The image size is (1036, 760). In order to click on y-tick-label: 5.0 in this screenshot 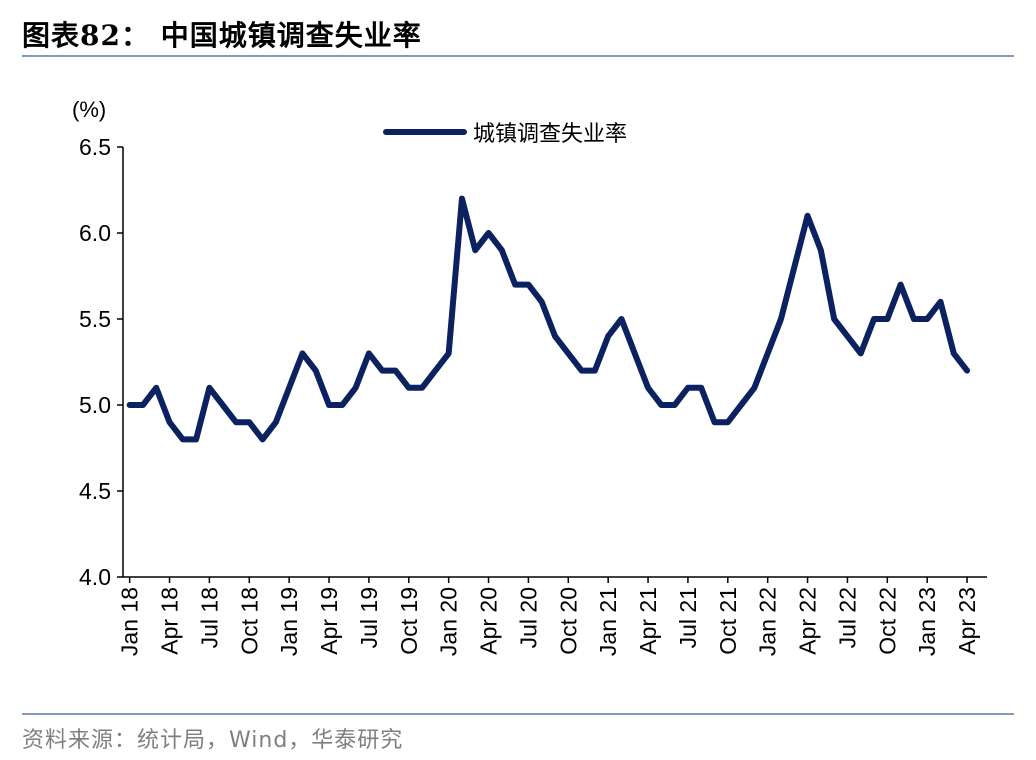, I will do `click(95, 405)`.